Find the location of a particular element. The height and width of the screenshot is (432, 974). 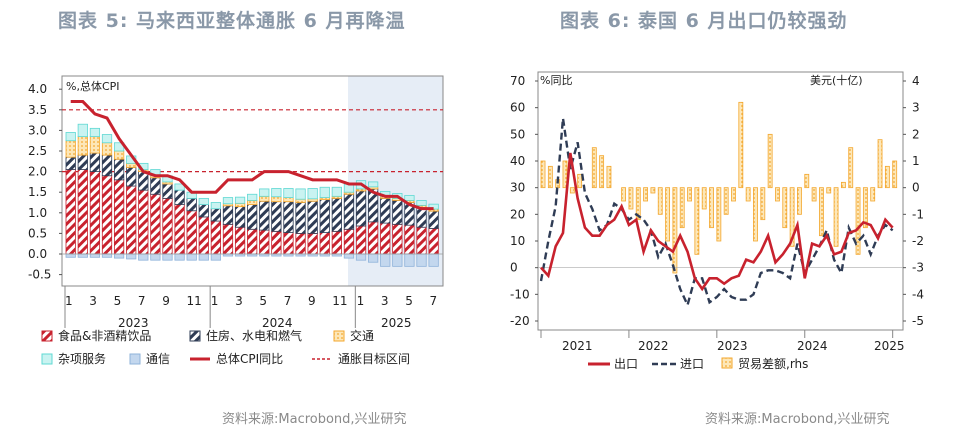

left-ytick-label: 1.0 is located at coordinates (37, 213).